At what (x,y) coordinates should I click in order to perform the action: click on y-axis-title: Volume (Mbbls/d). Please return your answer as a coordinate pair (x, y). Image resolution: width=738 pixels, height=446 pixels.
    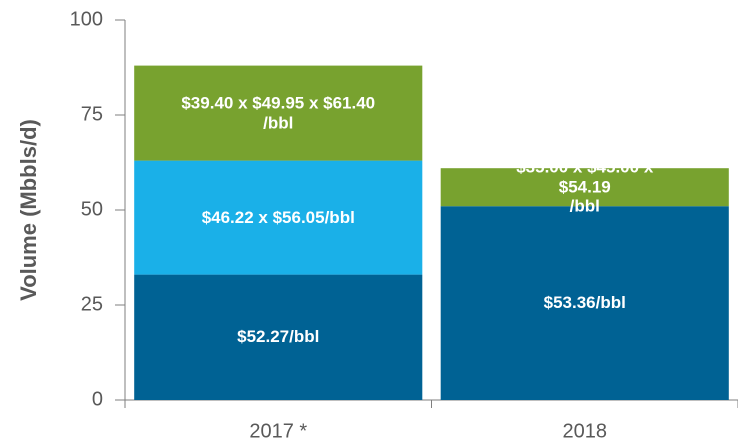
    Looking at the image, I should click on (28, 210).